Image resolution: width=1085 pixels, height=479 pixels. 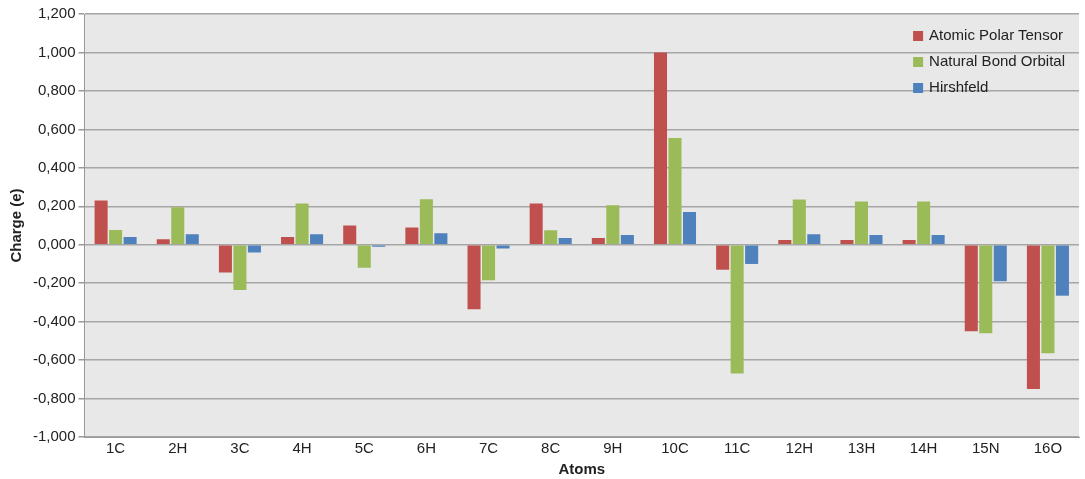 What do you see at coordinates (116, 448) in the screenshot?
I see `x-tick-label: 1C` at bounding box center [116, 448].